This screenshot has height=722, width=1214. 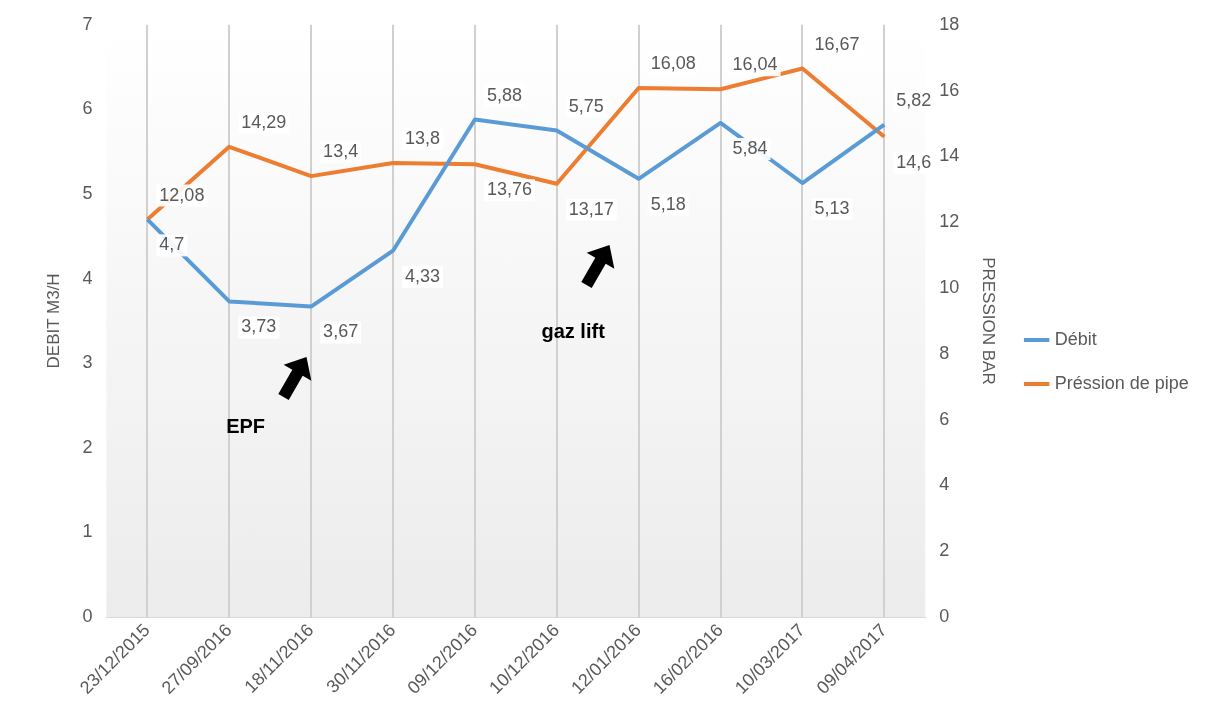 What do you see at coordinates (259, 326) in the screenshot?
I see `data-label: 3,73` at bounding box center [259, 326].